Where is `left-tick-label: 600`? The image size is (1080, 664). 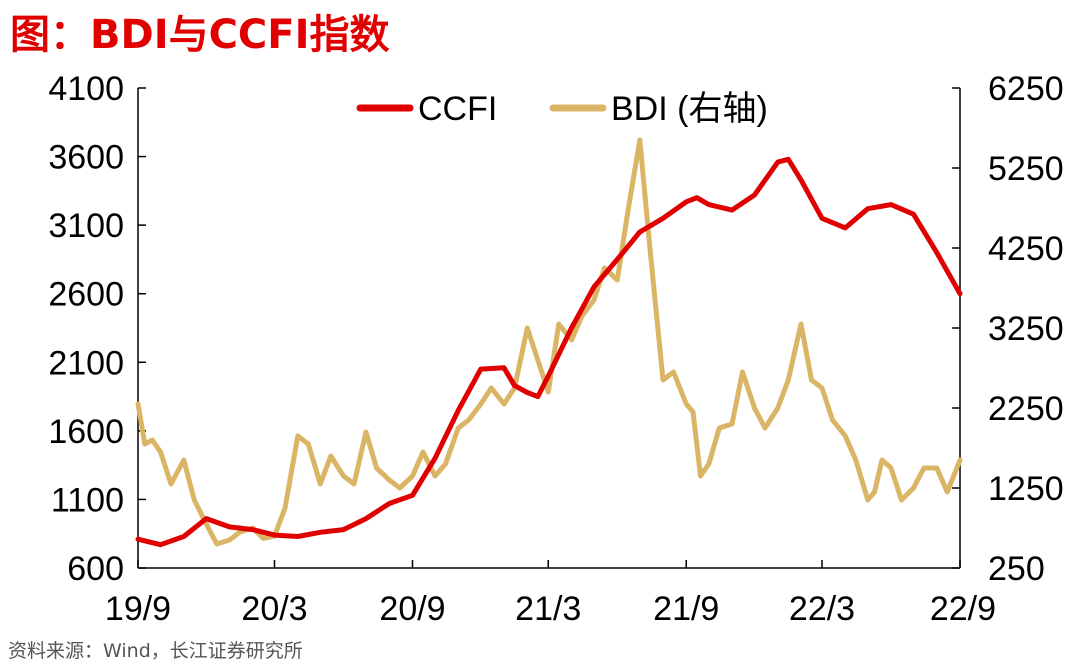
left-tick-label: 600 is located at coordinates (95, 569).